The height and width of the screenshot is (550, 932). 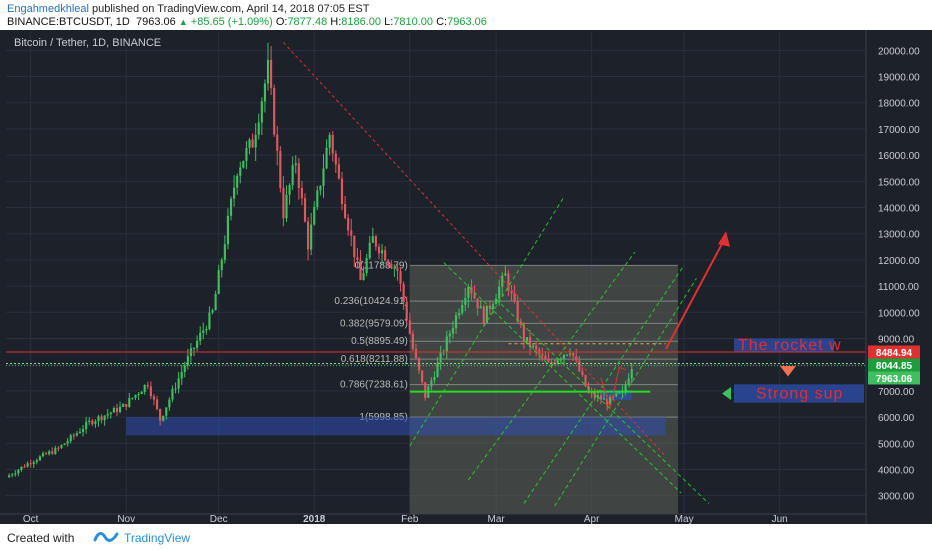 What do you see at coordinates (799, 393) in the screenshot?
I see `strong-support-zone` at bounding box center [799, 393].